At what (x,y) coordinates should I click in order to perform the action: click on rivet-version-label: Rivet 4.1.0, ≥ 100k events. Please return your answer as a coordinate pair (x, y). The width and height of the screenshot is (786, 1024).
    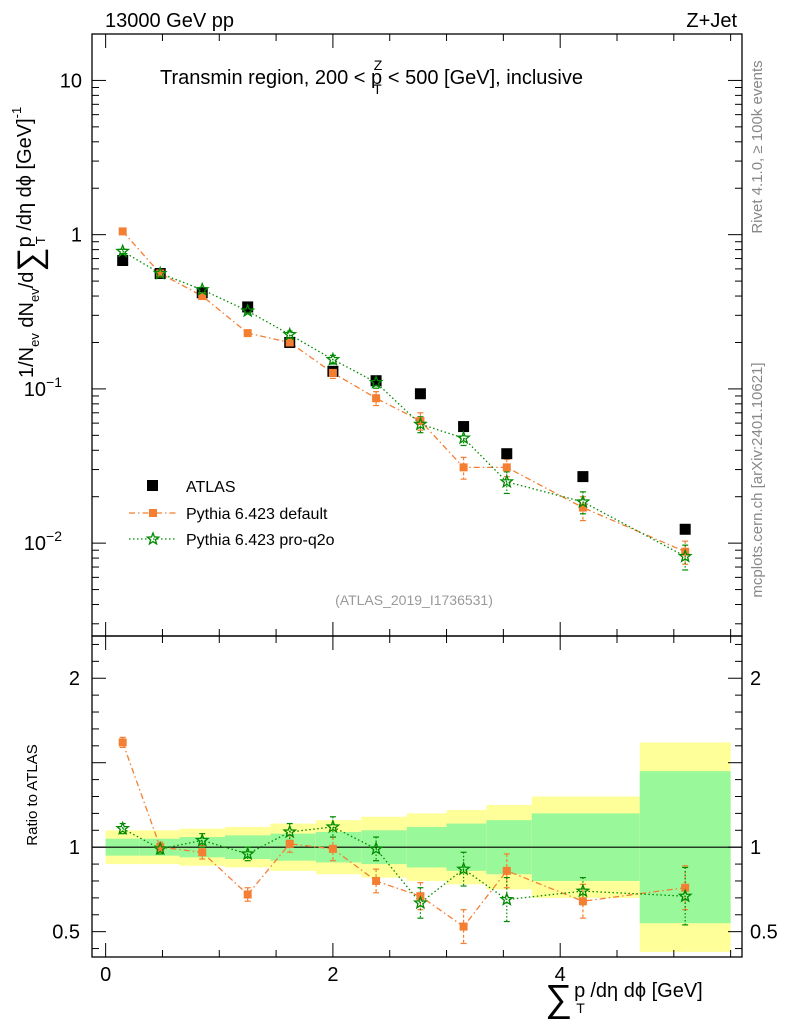
    Looking at the image, I should click on (757, 146).